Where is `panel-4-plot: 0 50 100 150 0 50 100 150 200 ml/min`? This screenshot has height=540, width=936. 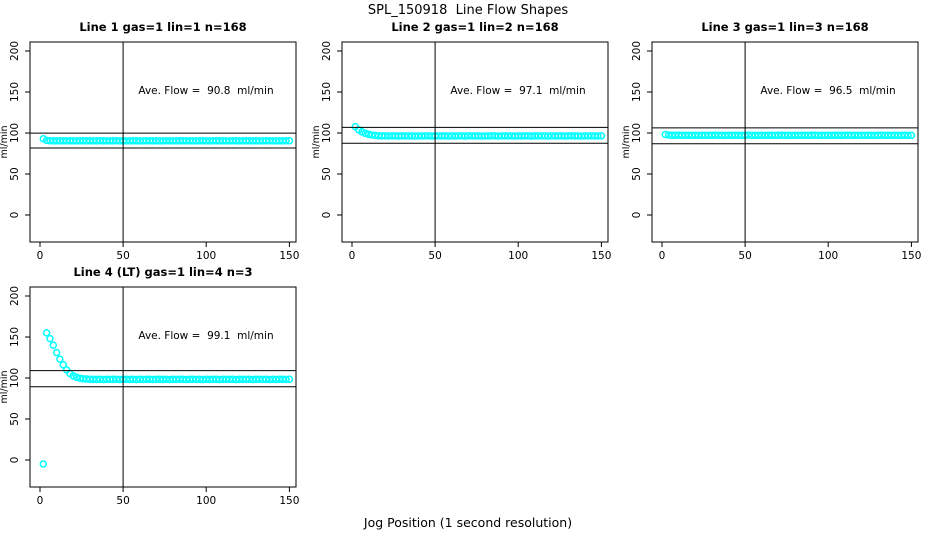 panel-4-plot: 0 50 100 150 0 50 100 150 200 ml/min is located at coordinates (149, 396).